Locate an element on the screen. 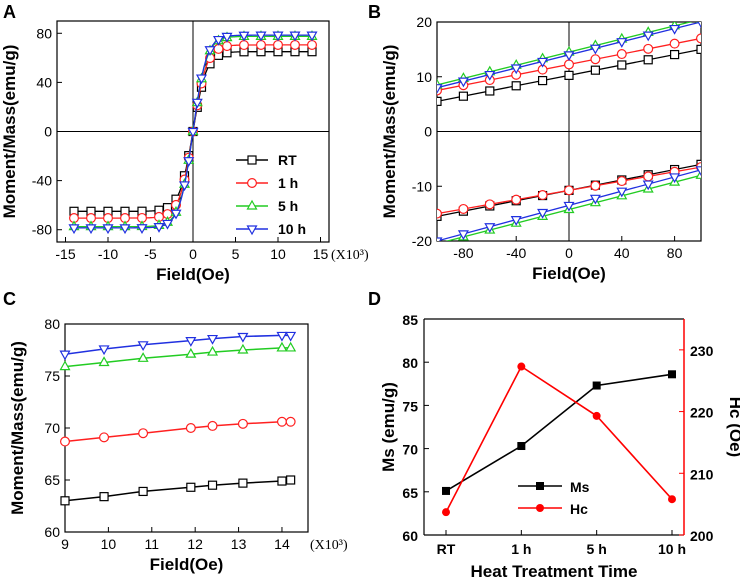 Image resolution: width=740 pixels, height=587 pixels. legend: RT 1 h 5 h 10 h is located at coordinates (271, 194).